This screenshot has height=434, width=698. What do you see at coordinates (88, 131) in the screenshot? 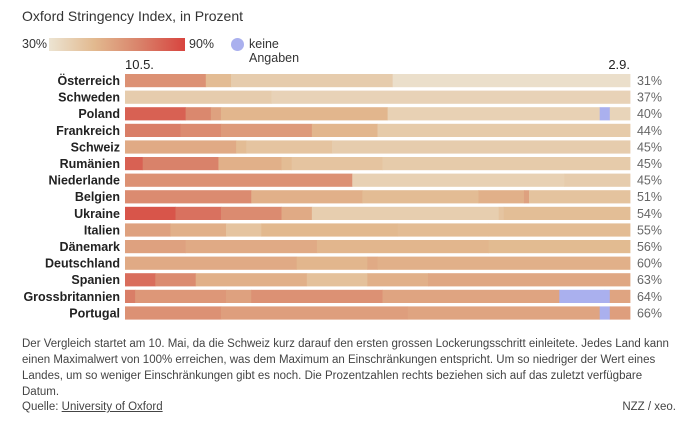
I see `country-label: Frankreich` at bounding box center [88, 131].